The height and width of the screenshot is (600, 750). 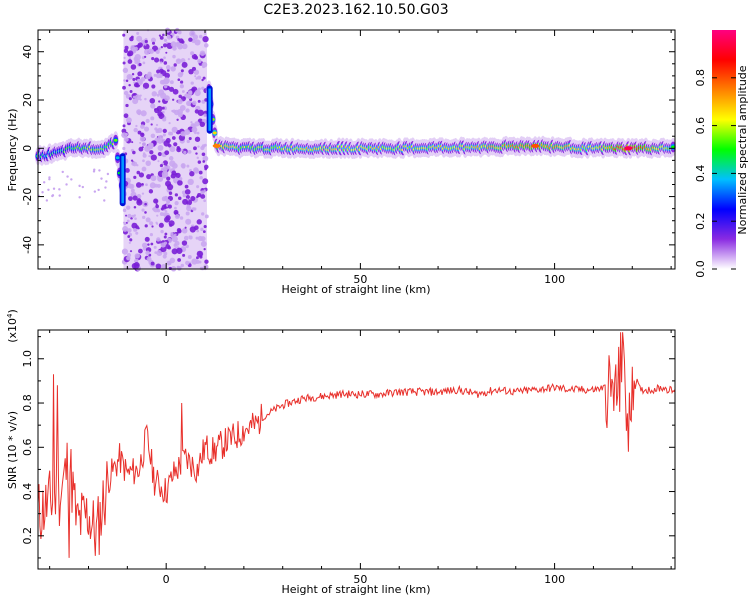 What do you see at coordinates (166, 579) in the screenshot?
I see `x-tick-label: 0` at bounding box center [166, 579].